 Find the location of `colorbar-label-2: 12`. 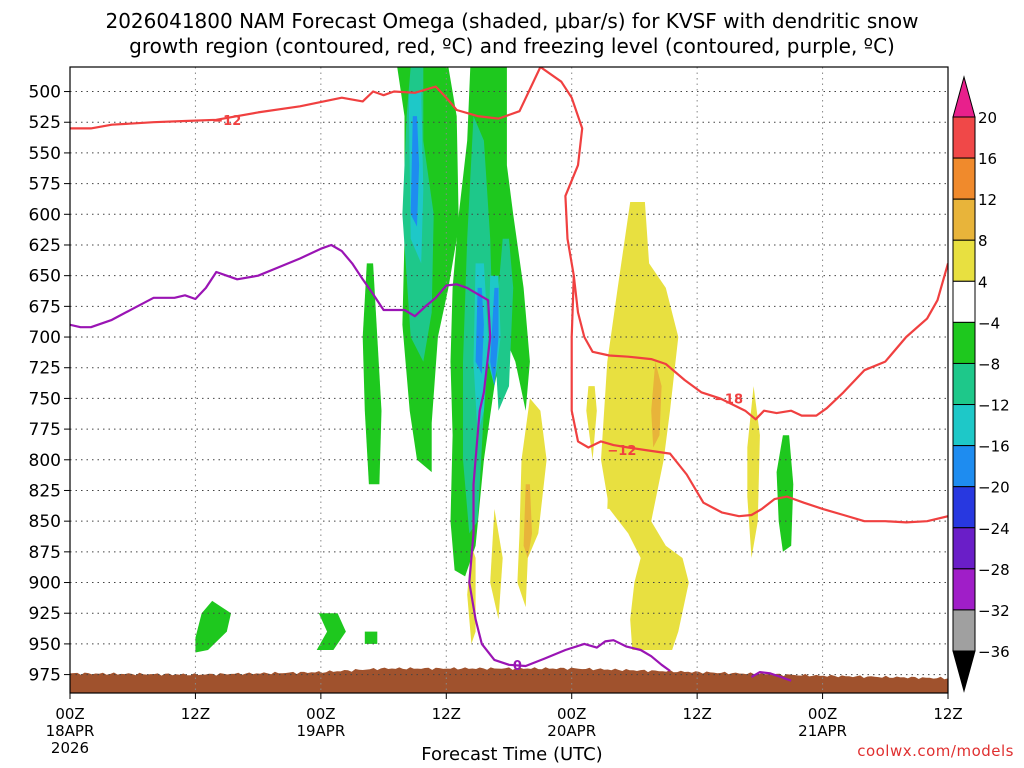

colorbar-label-2: 12 is located at coordinates (987, 200).